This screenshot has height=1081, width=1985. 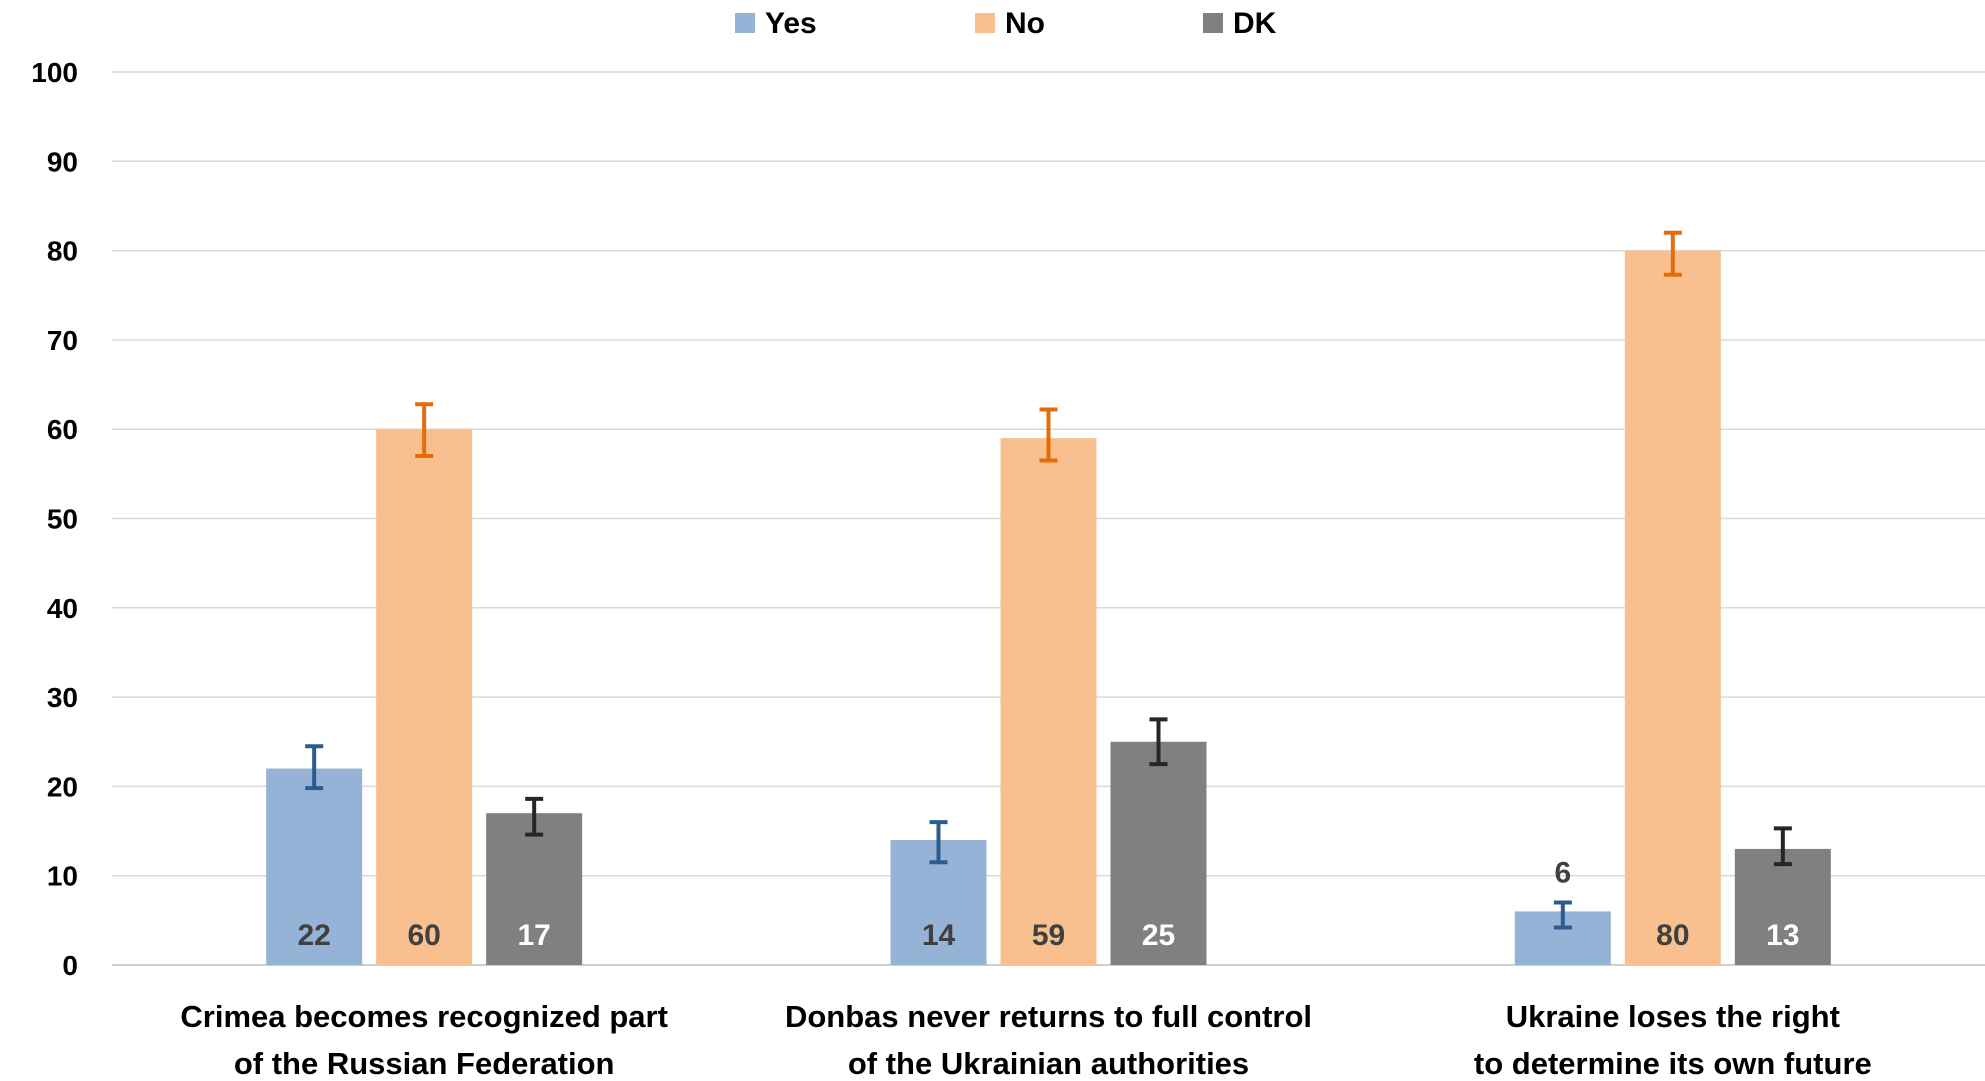 What do you see at coordinates (62, 786) in the screenshot?
I see `y-tick-label: 20` at bounding box center [62, 786].